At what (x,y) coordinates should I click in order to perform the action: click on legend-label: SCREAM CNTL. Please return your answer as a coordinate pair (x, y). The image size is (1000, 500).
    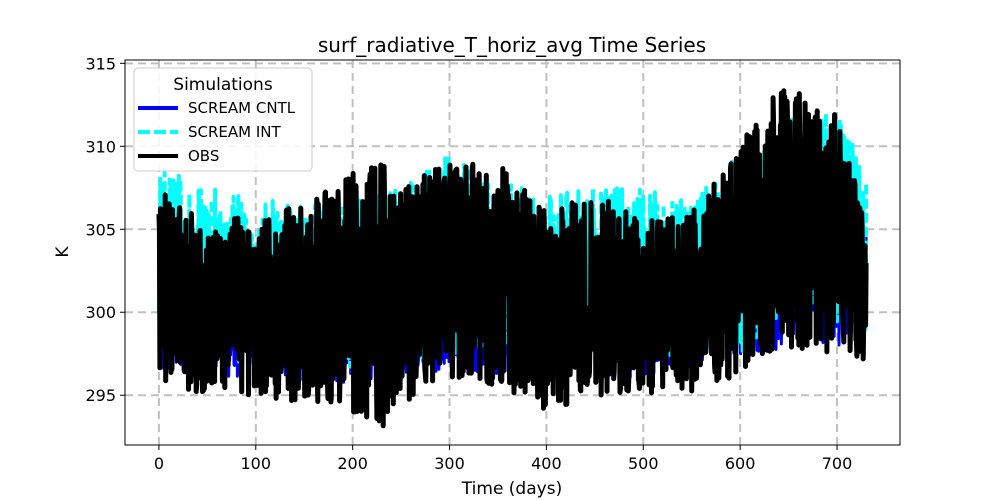
    Looking at the image, I should click on (242, 108).